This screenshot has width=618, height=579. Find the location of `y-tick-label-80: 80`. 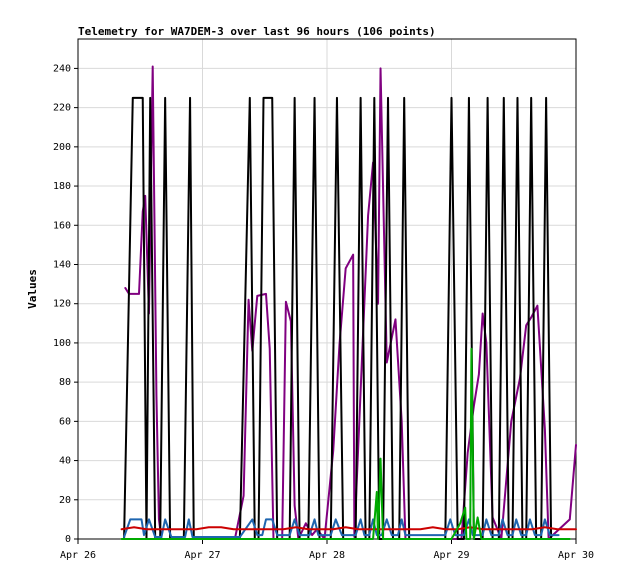

y-tick-label-80: 80 is located at coordinates (65, 382).